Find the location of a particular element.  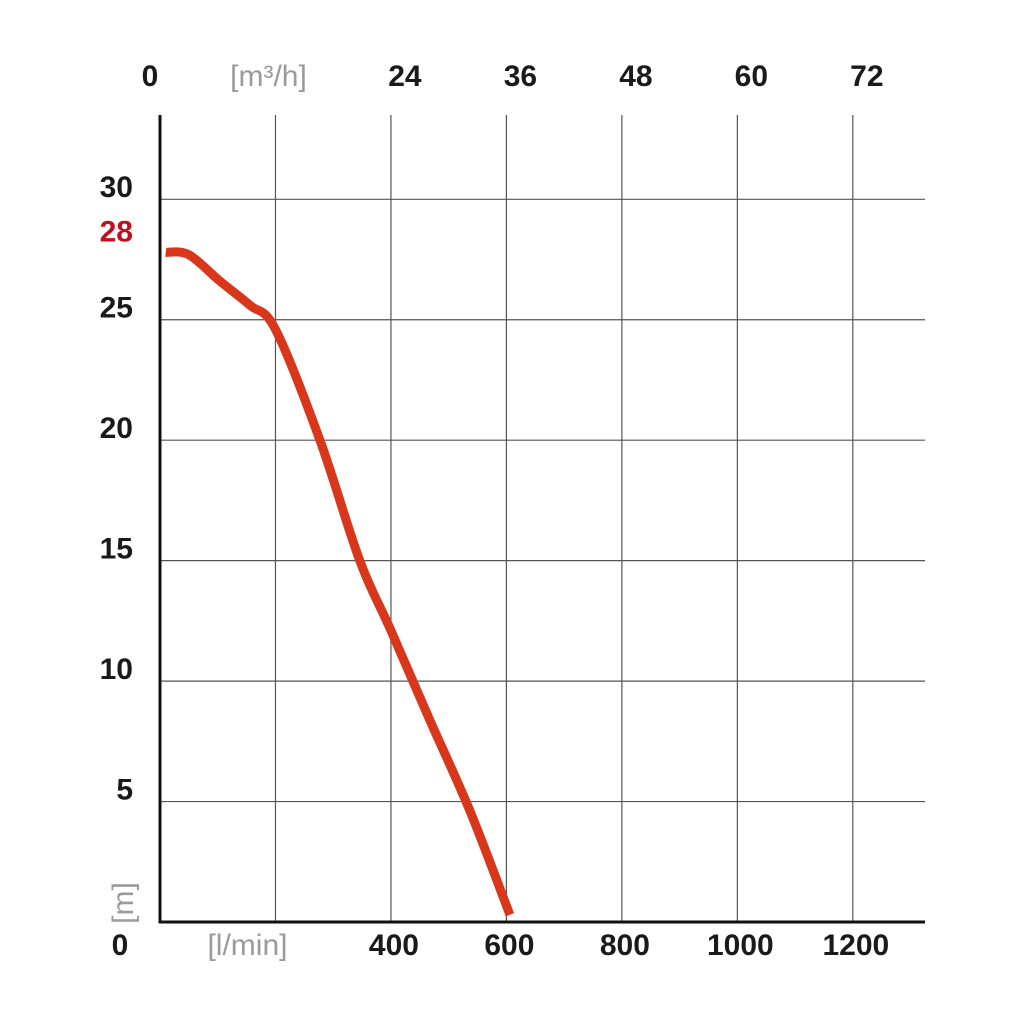

x2-tick-label: [m³/h] is located at coordinates (268, 76).